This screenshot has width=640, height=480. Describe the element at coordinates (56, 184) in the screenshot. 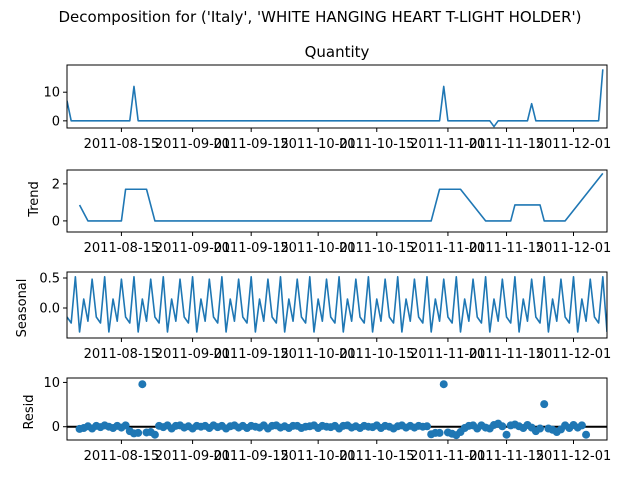

I see `trend-ytick-label: 2` at that location.